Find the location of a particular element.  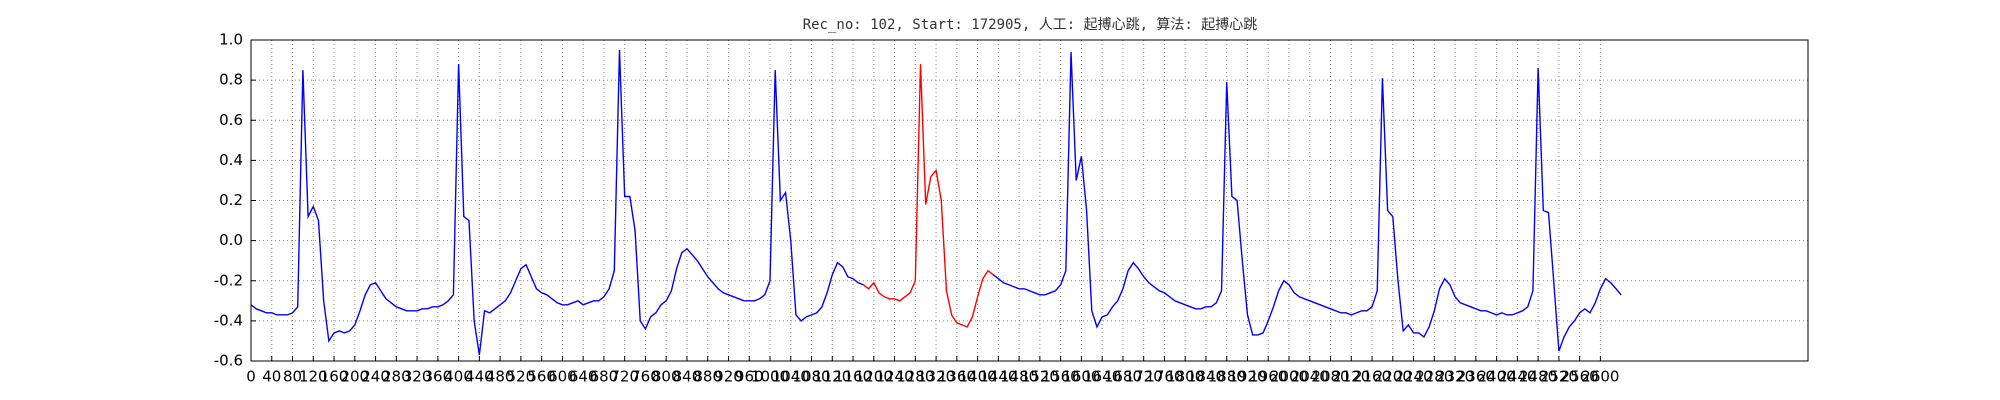

x-tick-label: 160 is located at coordinates (334, 377).